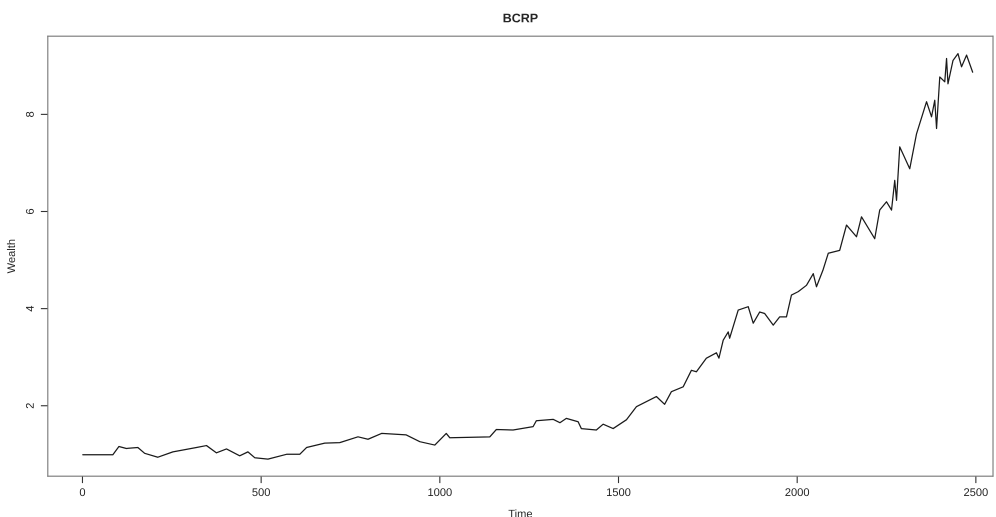  What do you see at coordinates (797, 492) in the screenshot?
I see `x-tick-label: 2000` at bounding box center [797, 492].